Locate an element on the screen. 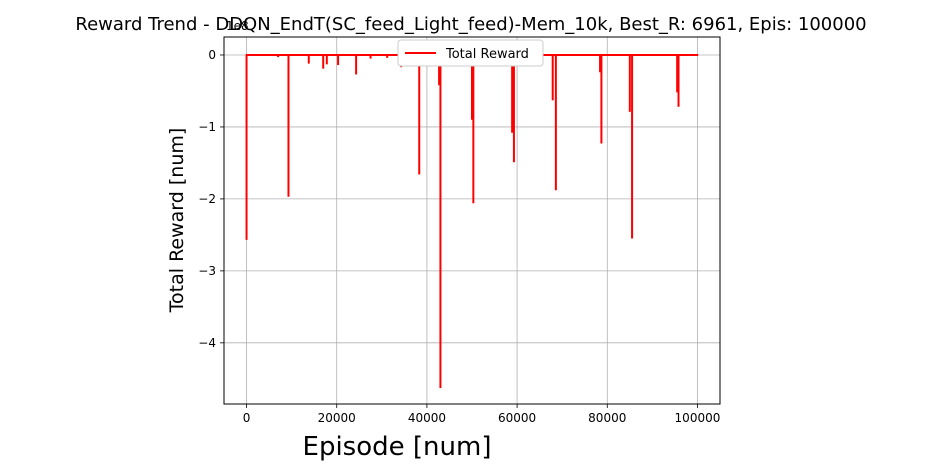  x-tick-label: 100000 is located at coordinates (698, 418).